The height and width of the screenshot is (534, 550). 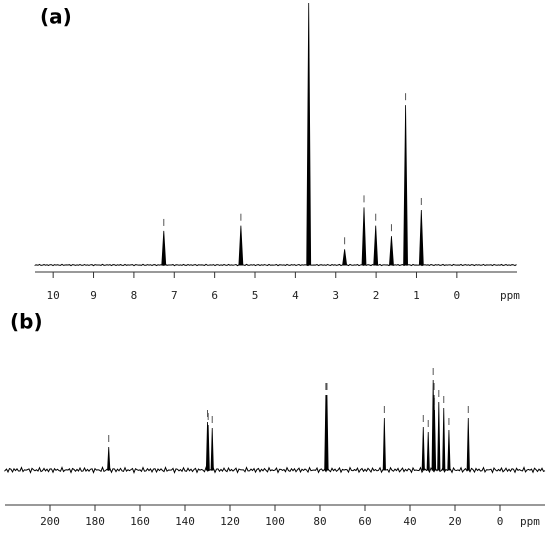 I want to click on x-tick-label: 3, so click(x=335, y=295).